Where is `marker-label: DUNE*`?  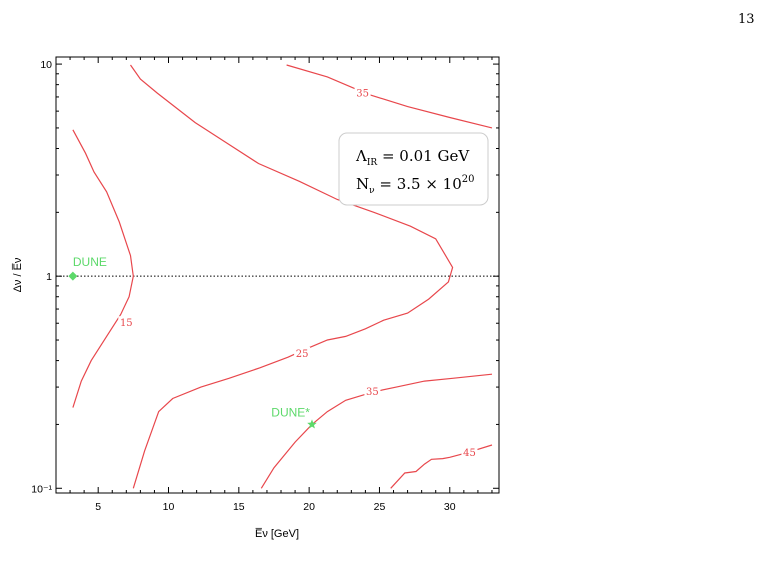 marker-label: DUNE* is located at coordinates (290, 412).